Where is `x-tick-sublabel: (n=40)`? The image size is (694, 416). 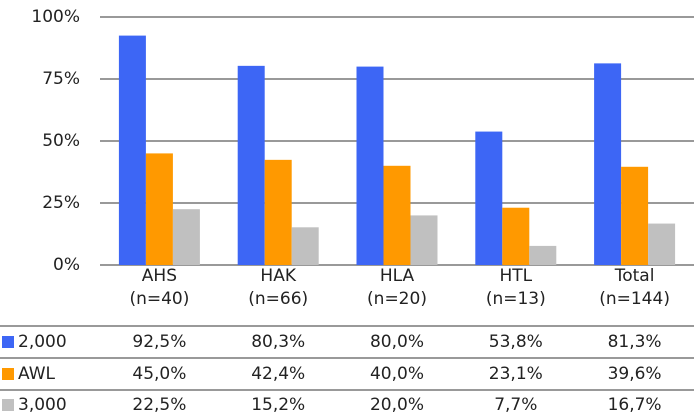
x-tick-sublabel: (n=40) is located at coordinates (159, 299).